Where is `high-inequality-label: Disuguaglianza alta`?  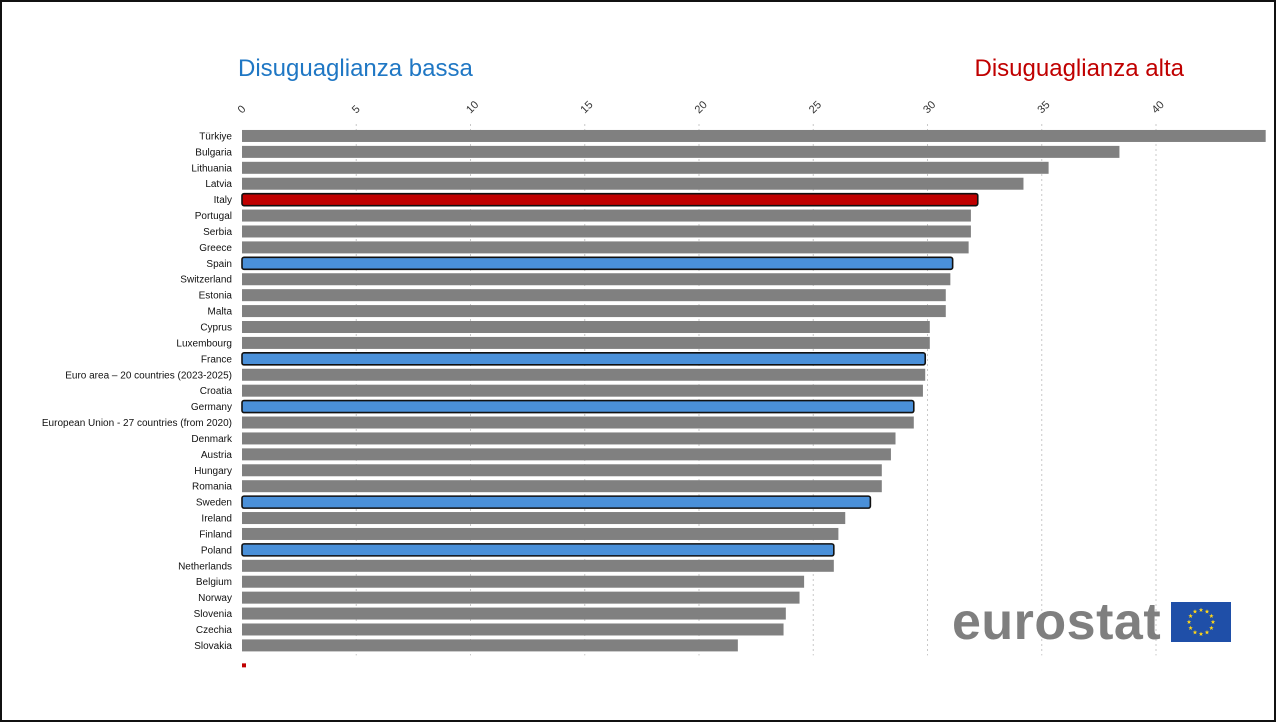
high-inequality-label: Disuguaglianza alta is located at coordinates (1079, 68).